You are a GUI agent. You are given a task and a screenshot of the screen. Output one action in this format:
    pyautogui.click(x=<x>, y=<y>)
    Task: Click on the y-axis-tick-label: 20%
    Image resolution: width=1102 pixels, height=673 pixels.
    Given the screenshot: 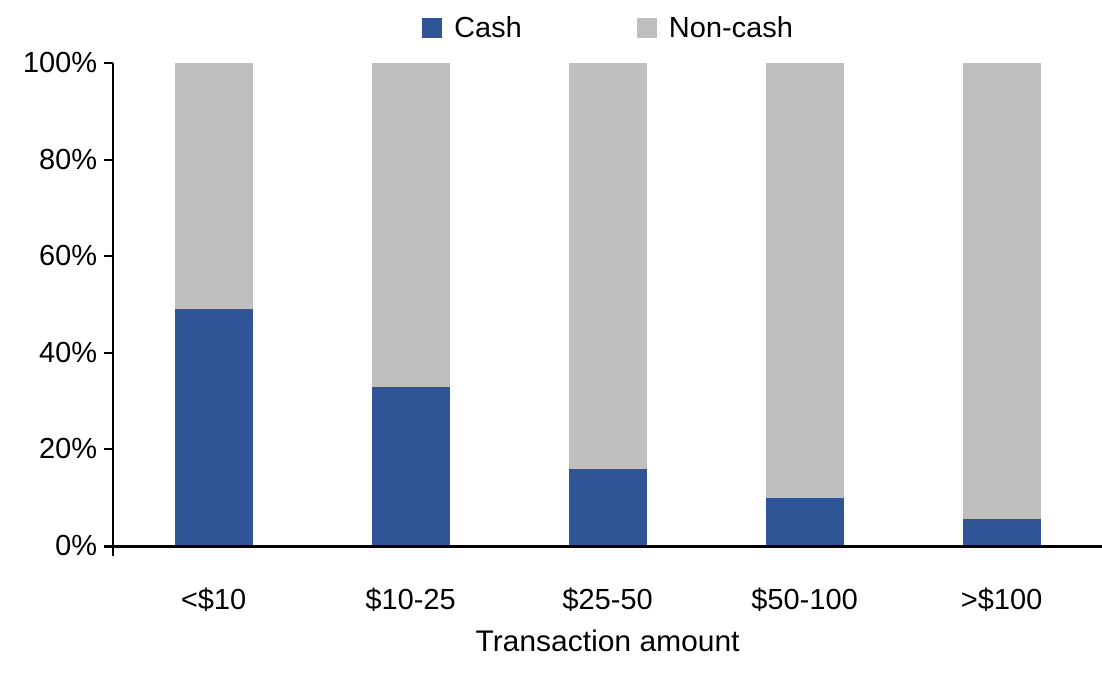 What is the action you would take?
    pyautogui.click(x=67, y=449)
    